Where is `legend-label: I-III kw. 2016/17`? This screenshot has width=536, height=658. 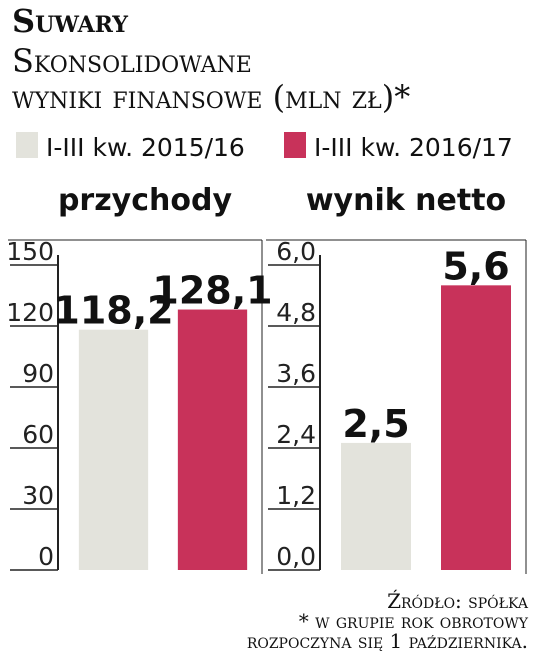 legend-label: I-III kw. 2016/17 is located at coordinates (413, 147).